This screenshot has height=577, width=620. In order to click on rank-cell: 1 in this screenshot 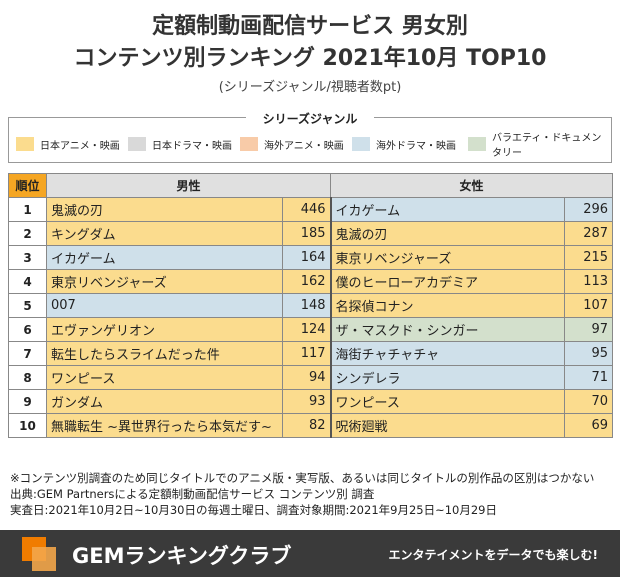, I will do `click(27, 209)`.